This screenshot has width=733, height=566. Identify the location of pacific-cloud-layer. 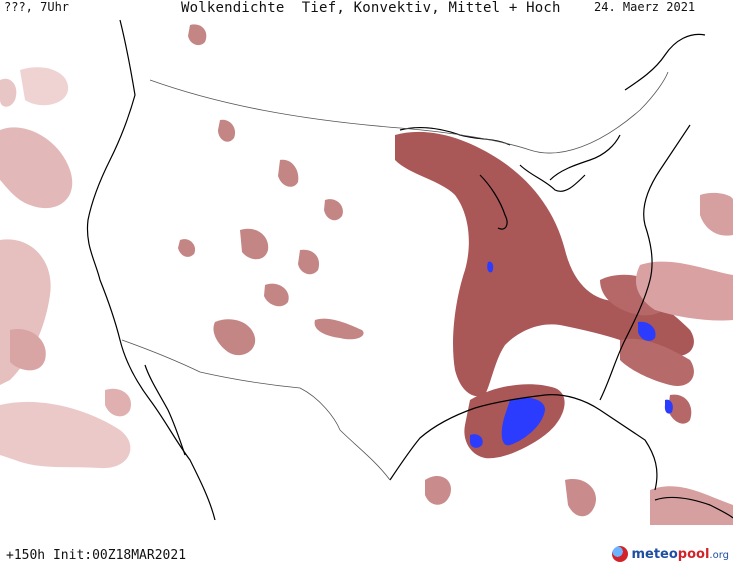
(65, 268).